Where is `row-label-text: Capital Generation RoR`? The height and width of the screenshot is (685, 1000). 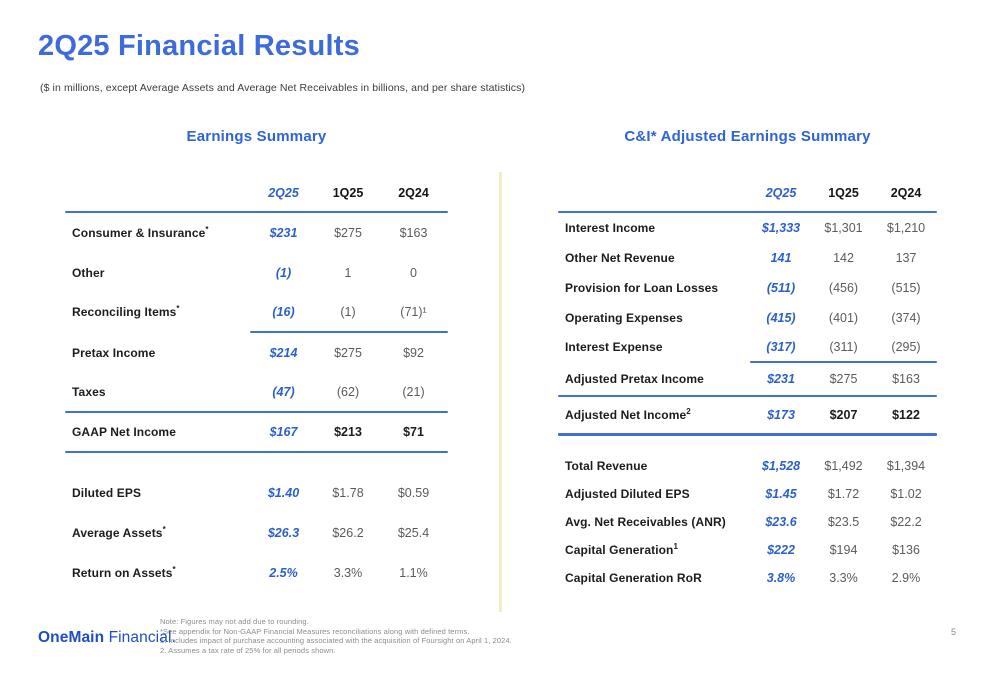 row-label-text: Capital Generation RoR is located at coordinates (633, 578).